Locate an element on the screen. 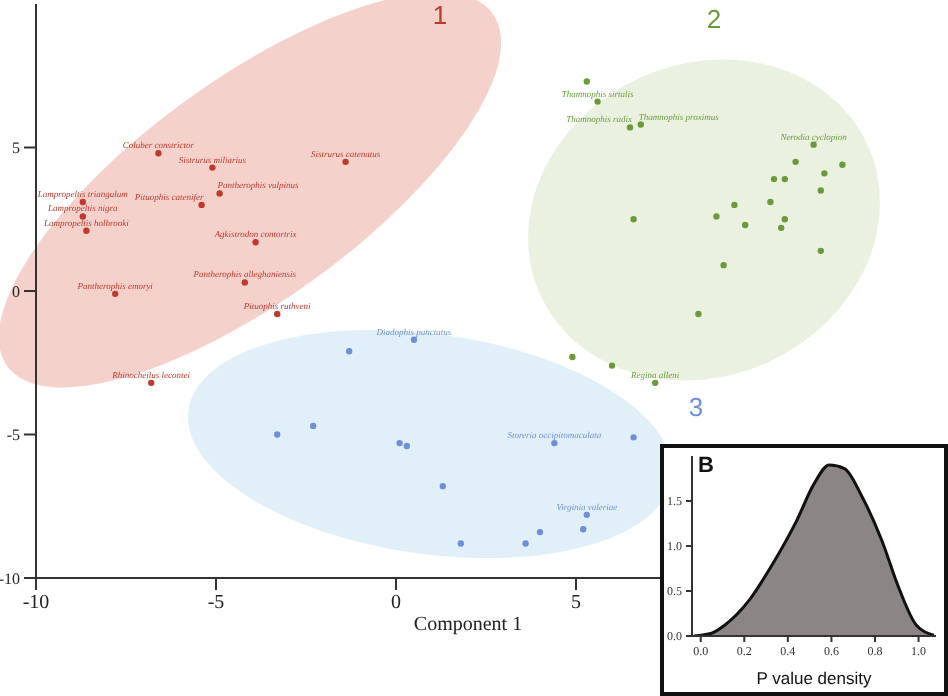 Image resolution: width=948 pixels, height=696 pixels. text: 3 is located at coordinates (696, 407).